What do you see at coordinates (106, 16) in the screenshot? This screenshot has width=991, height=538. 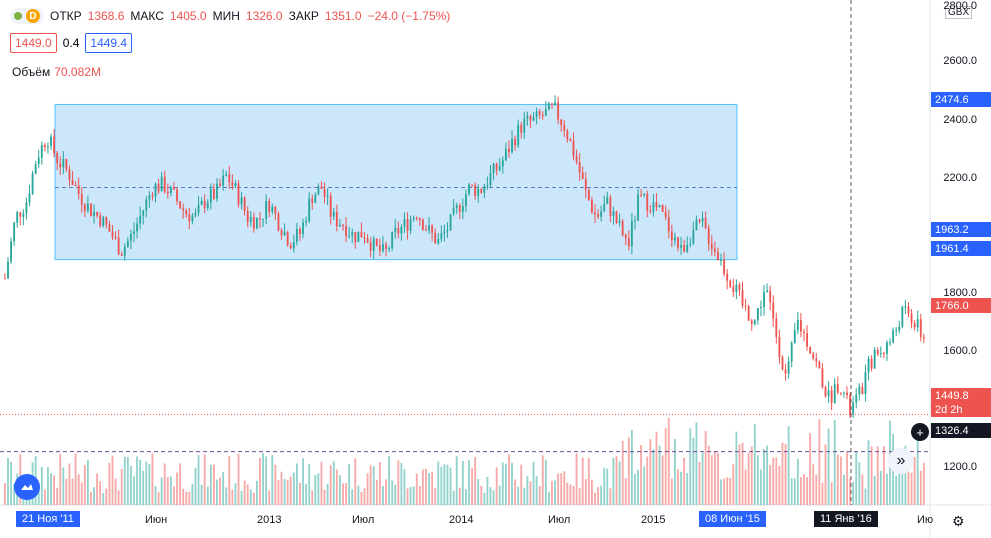 I see `open-value: 1368.6` at bounding box center [106, 16].